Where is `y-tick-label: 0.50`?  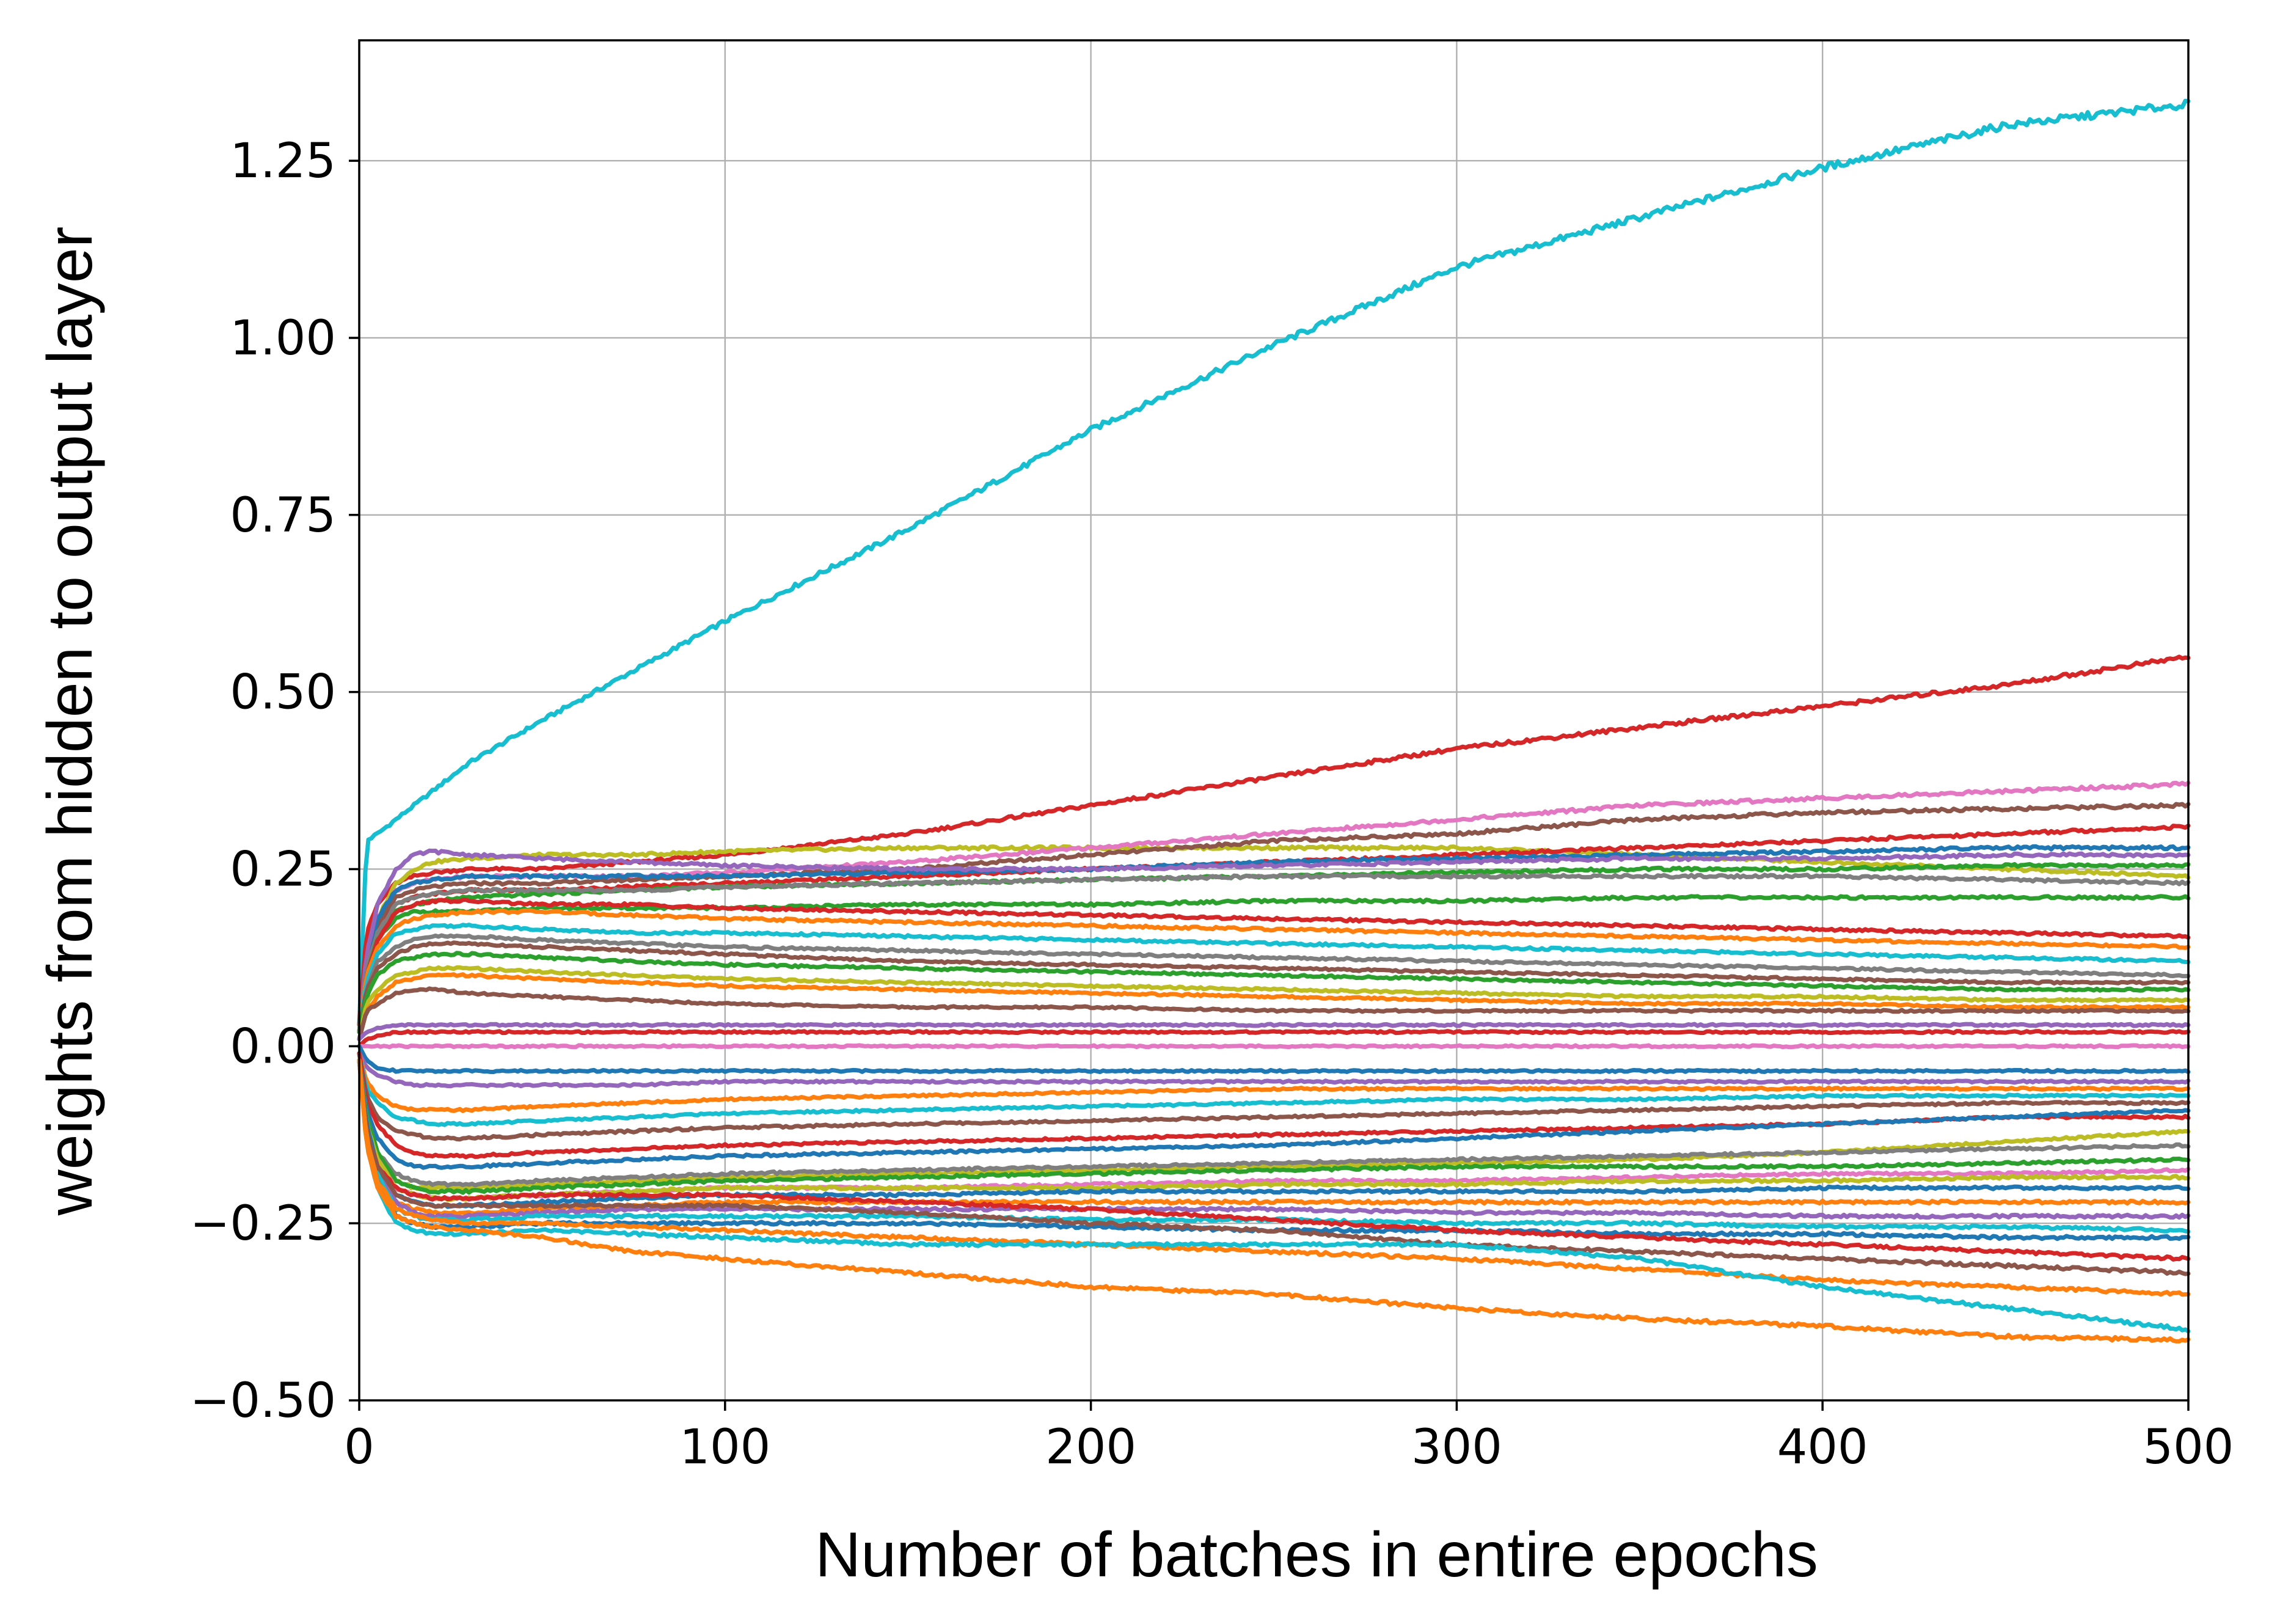
y-tick-label: 0.50 is located at coordinates (283, 692).